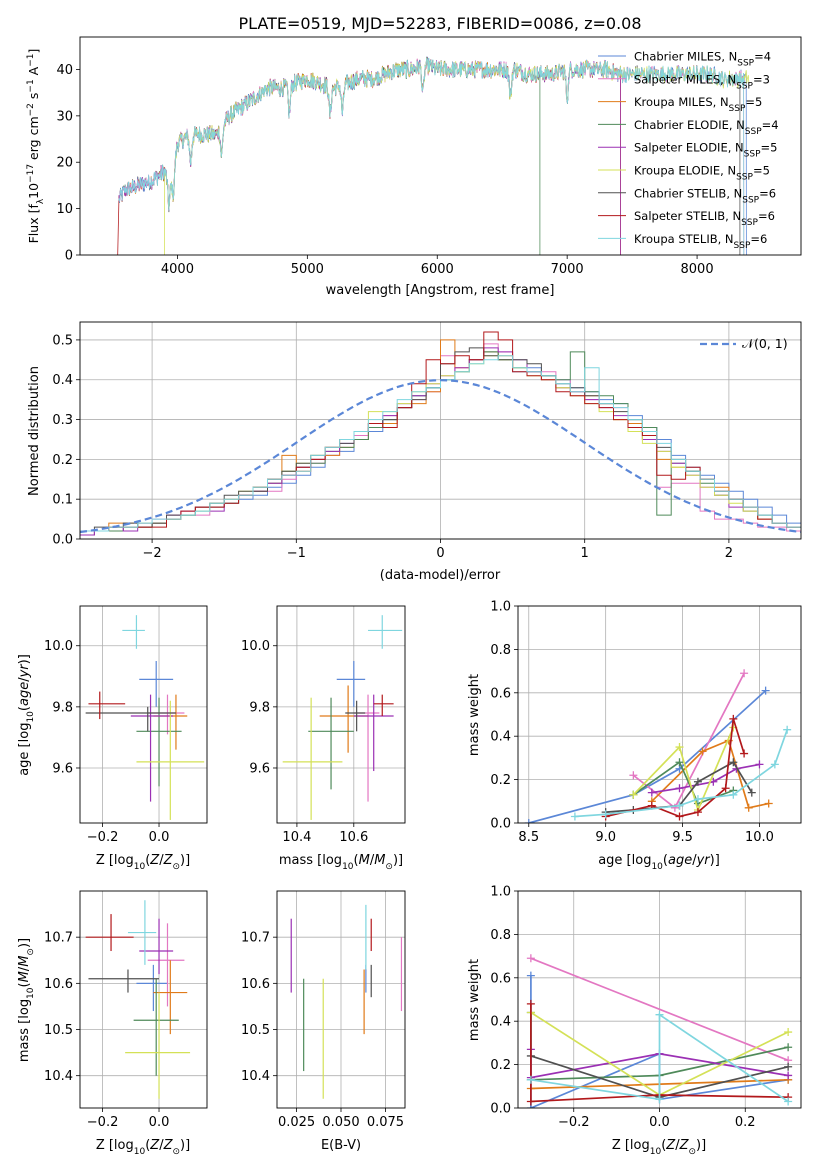 The width and height of the screenshot is (819, 1170). I want to click on label-part: age, so click(680, 860).